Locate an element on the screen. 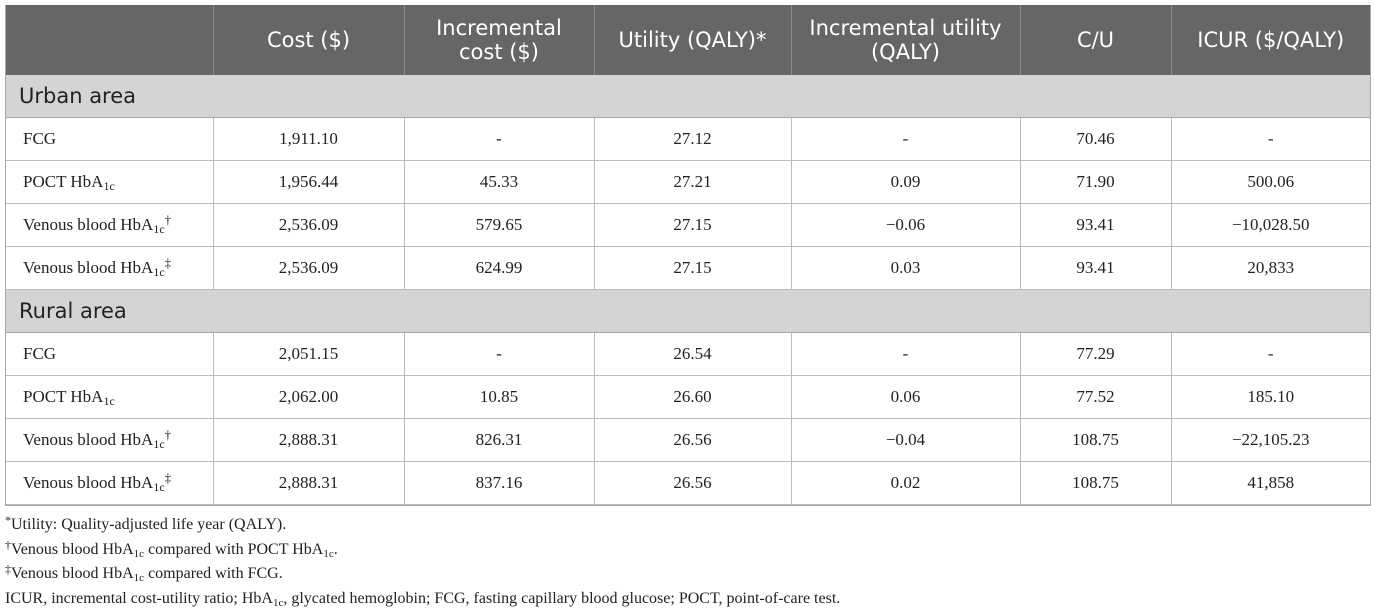  table-cell: 2,051.15 is located at coordinates (308, 354).